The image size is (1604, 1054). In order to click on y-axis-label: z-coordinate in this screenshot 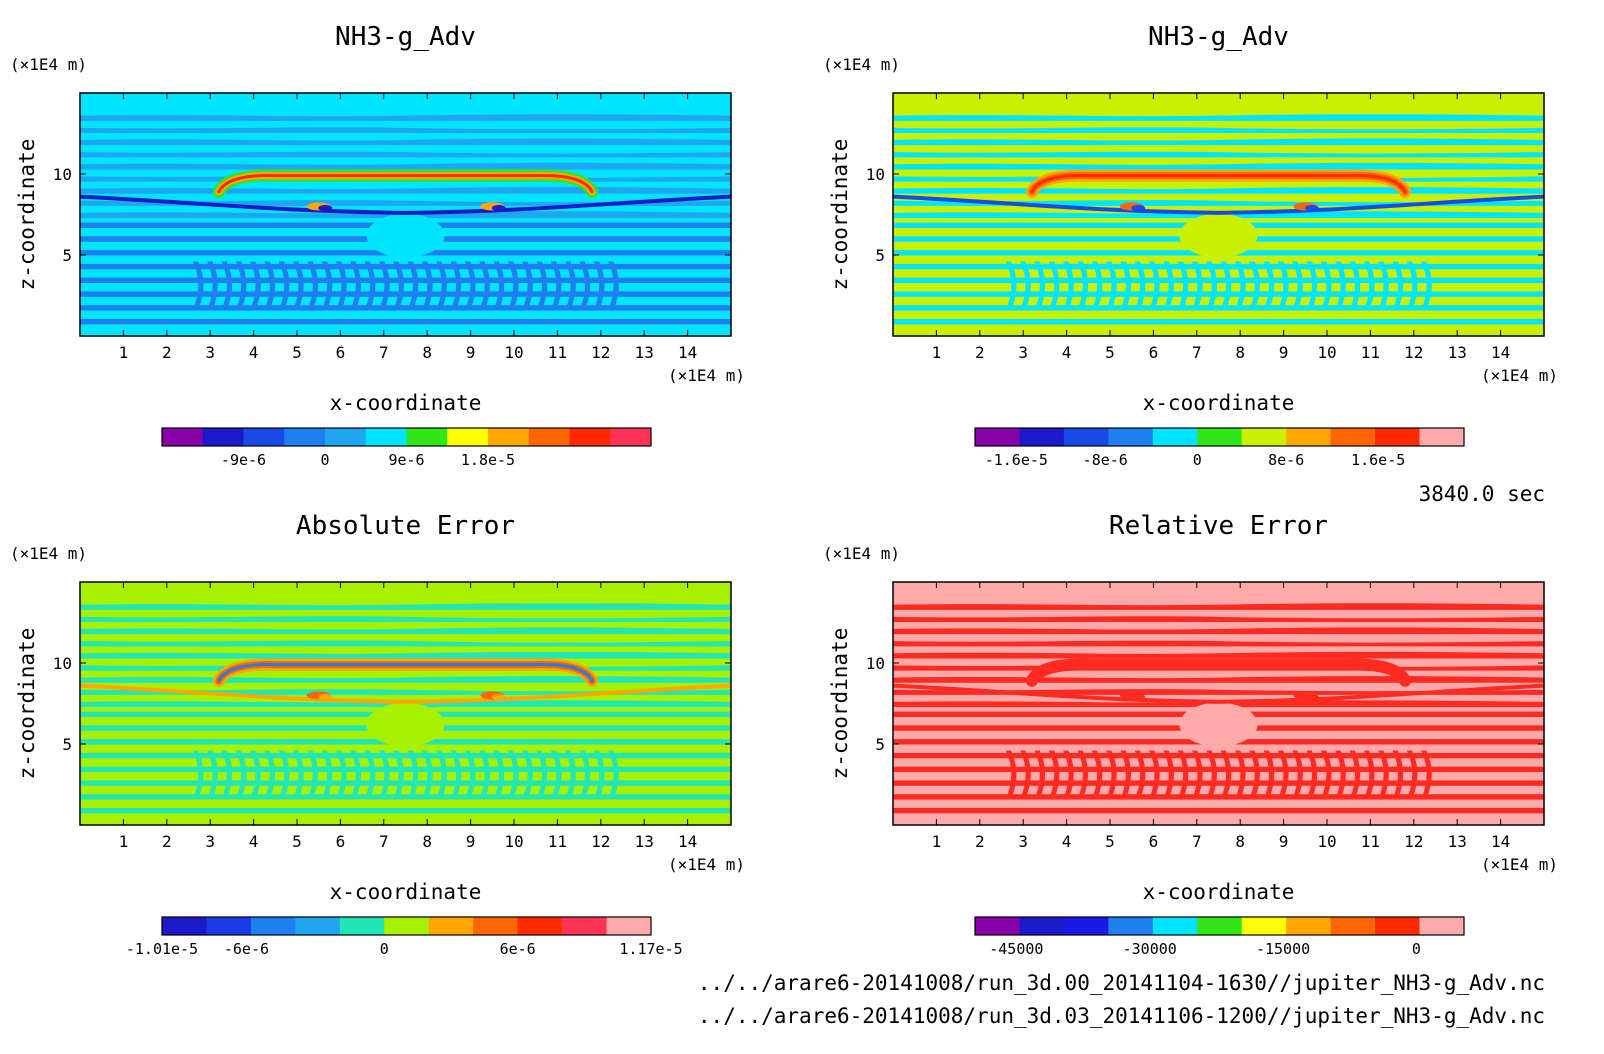, I will do `click(840, 704)`.